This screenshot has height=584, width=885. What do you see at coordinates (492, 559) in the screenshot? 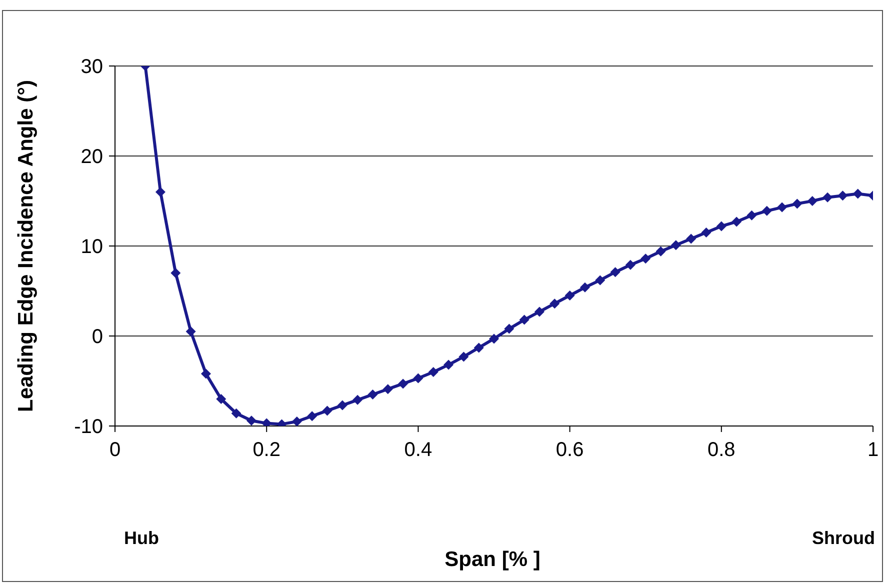
I see `x-axis-title: Span [% ]` at bounding box center [492, 559].